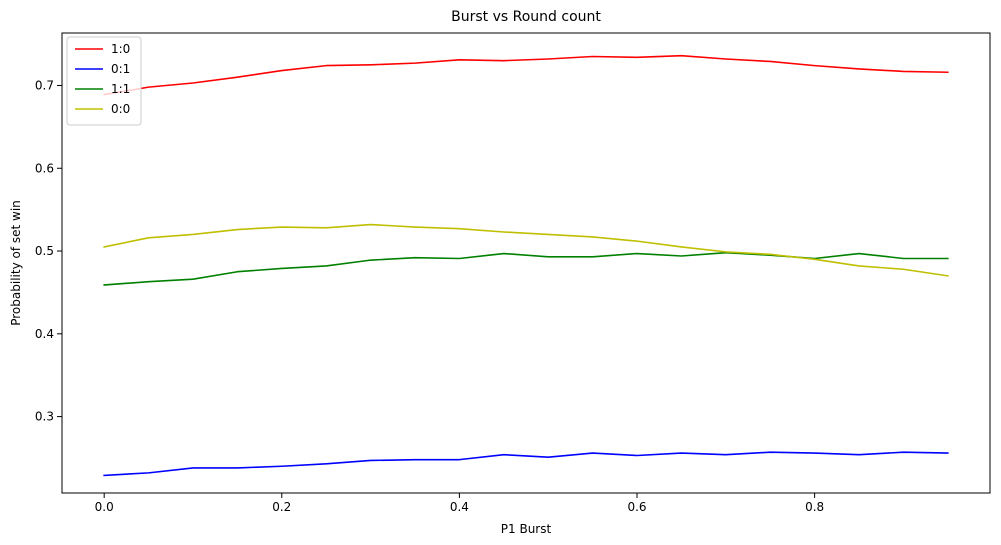 This screenshot has width=1001, height=545. What do you see at coordinates (44, 334) in the screenshot?
I see `y-tick-label: 0.4` at bounding box center [44, 334].